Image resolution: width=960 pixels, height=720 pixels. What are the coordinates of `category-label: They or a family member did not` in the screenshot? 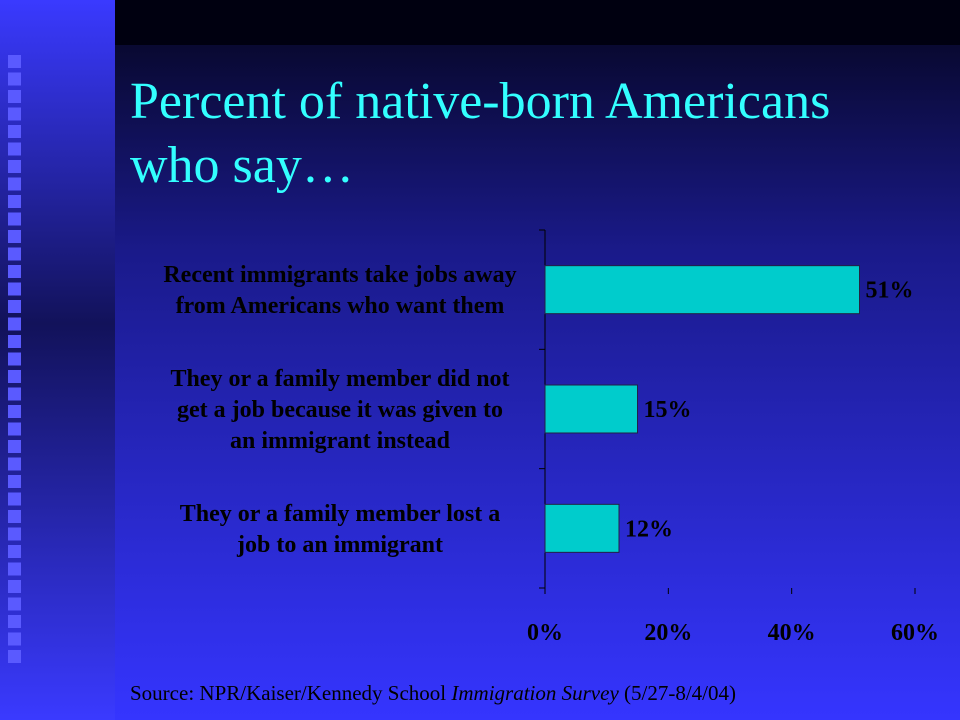 It's located at (339, 379).